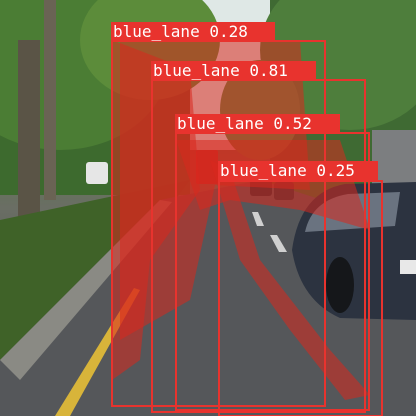 This screenshot has height=416, width=416. Describe the element at coordinates (408, 267) in the screenshot. I see `vehicle-plate` at that location.